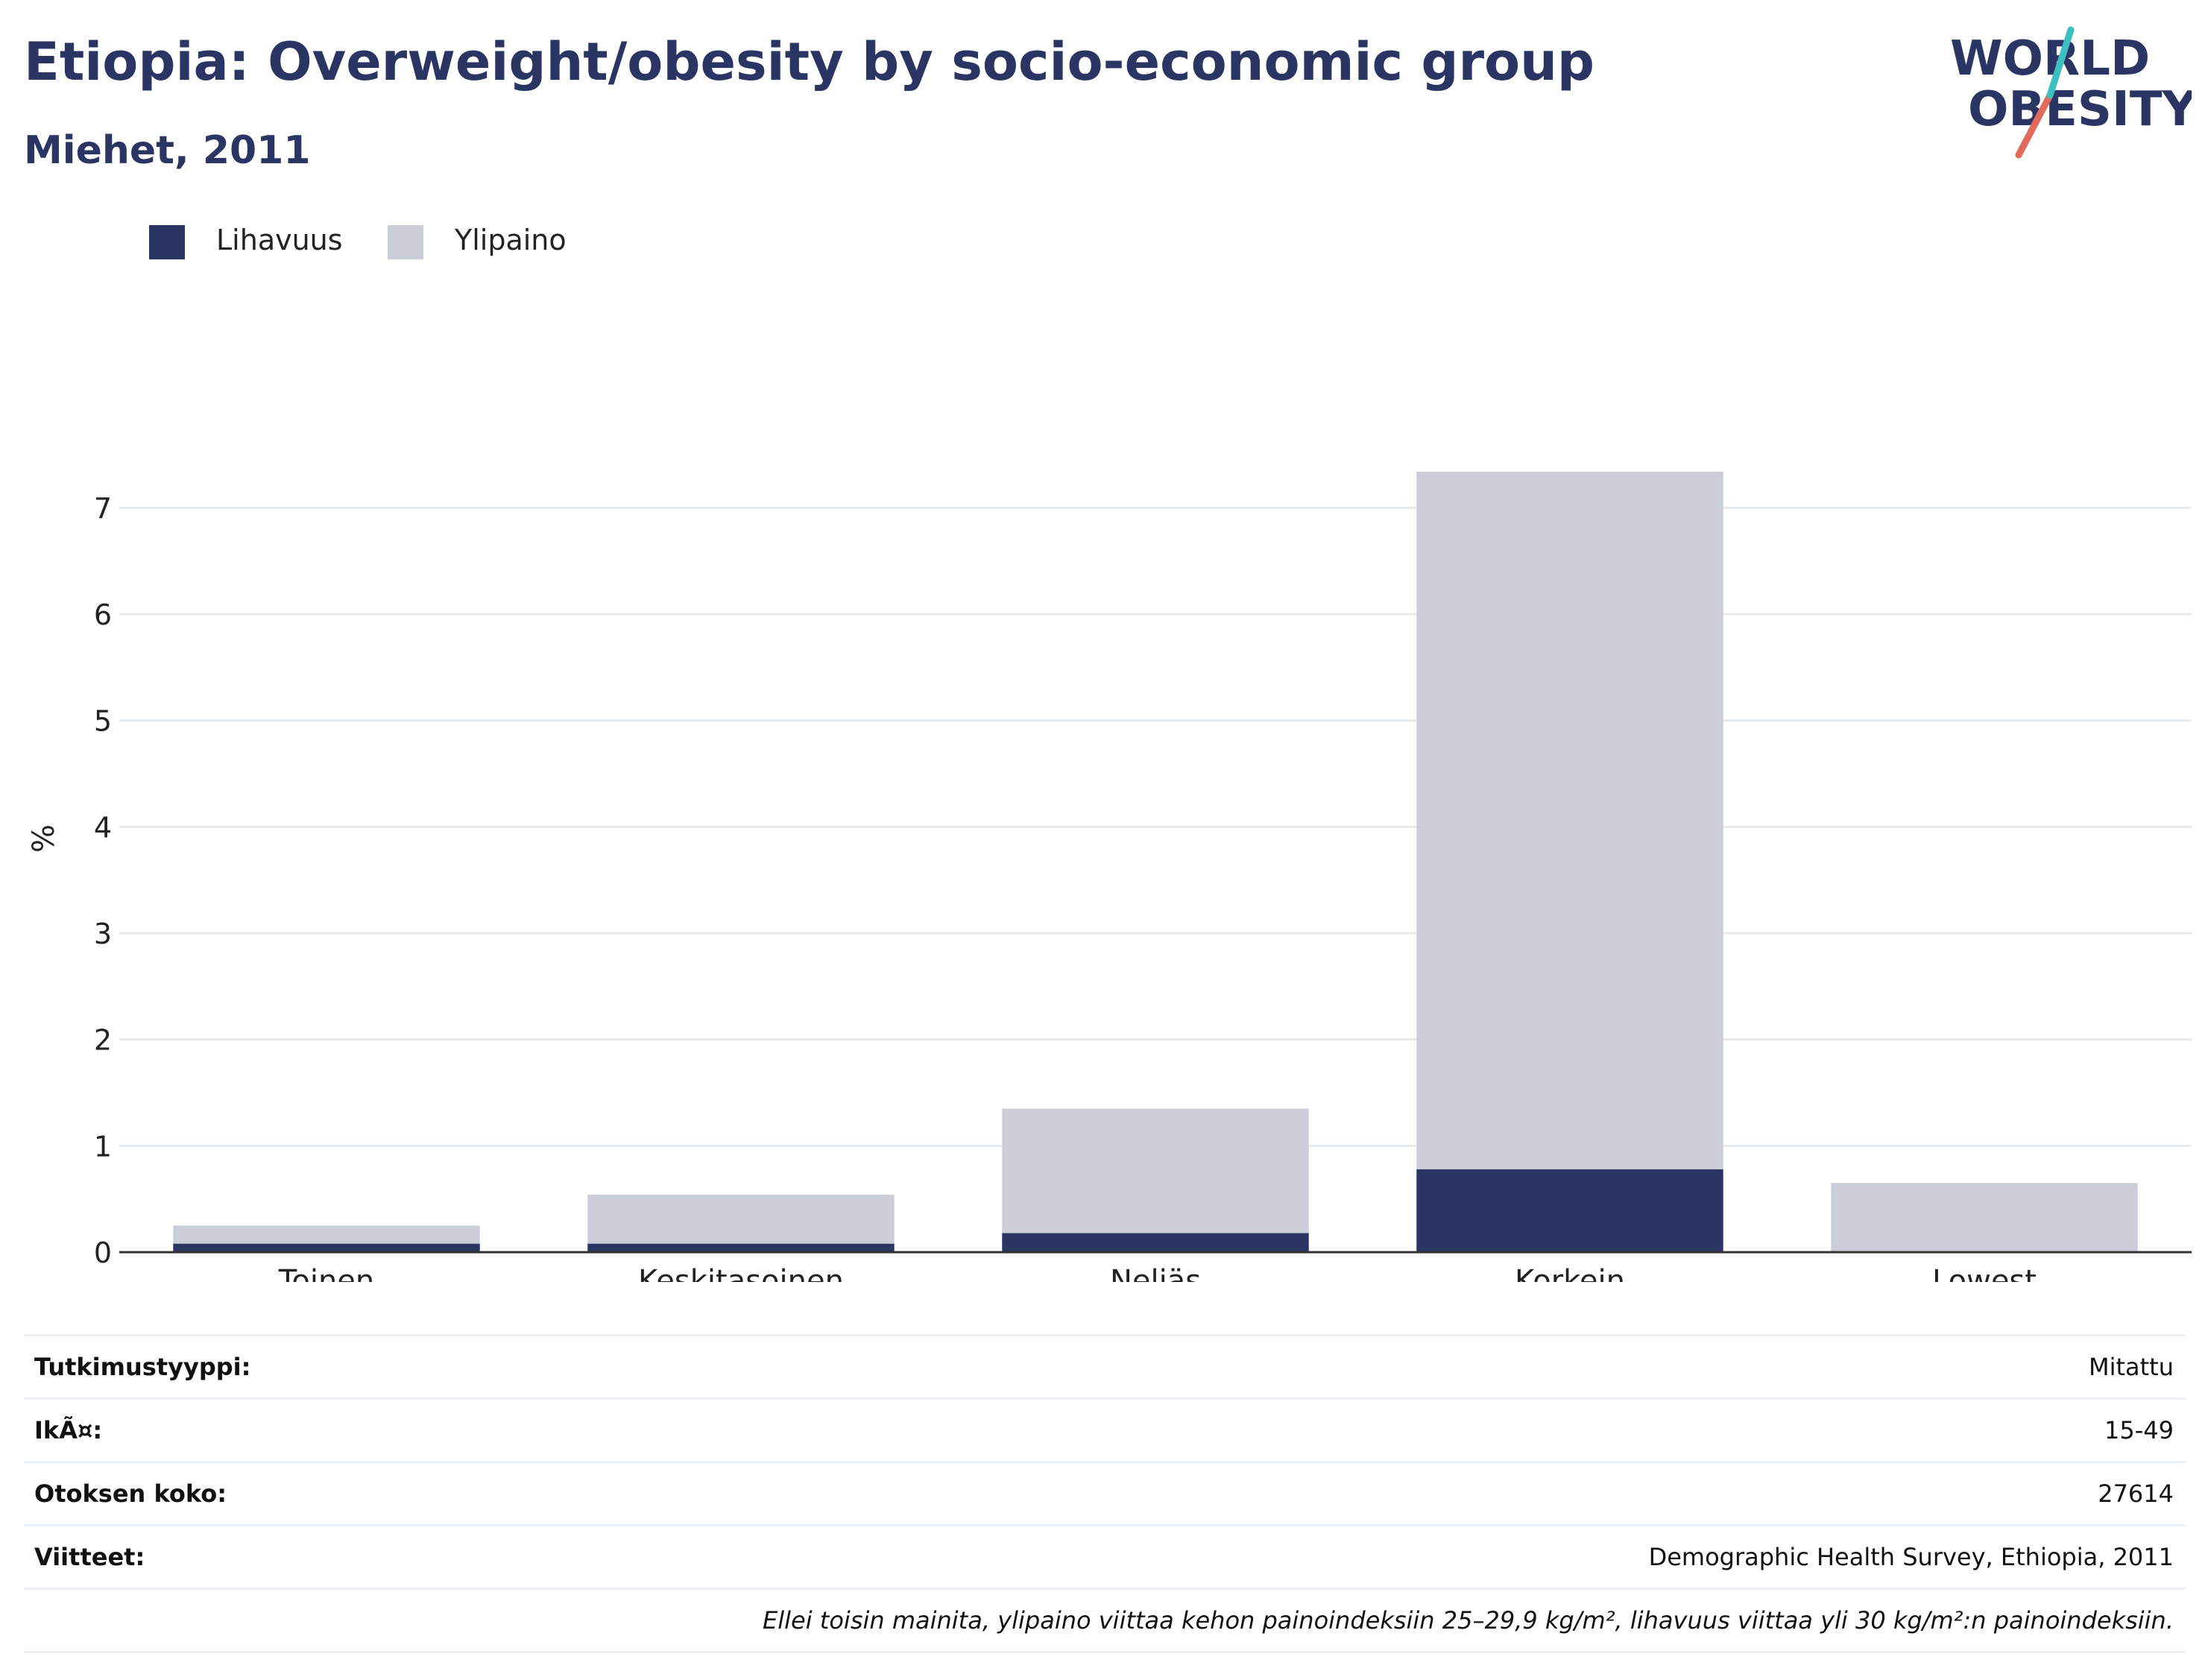  Describe the element at coordinates (511, 240) in the screenshot. I see `legend-label-ylipaino: Ylipaino` at that location.